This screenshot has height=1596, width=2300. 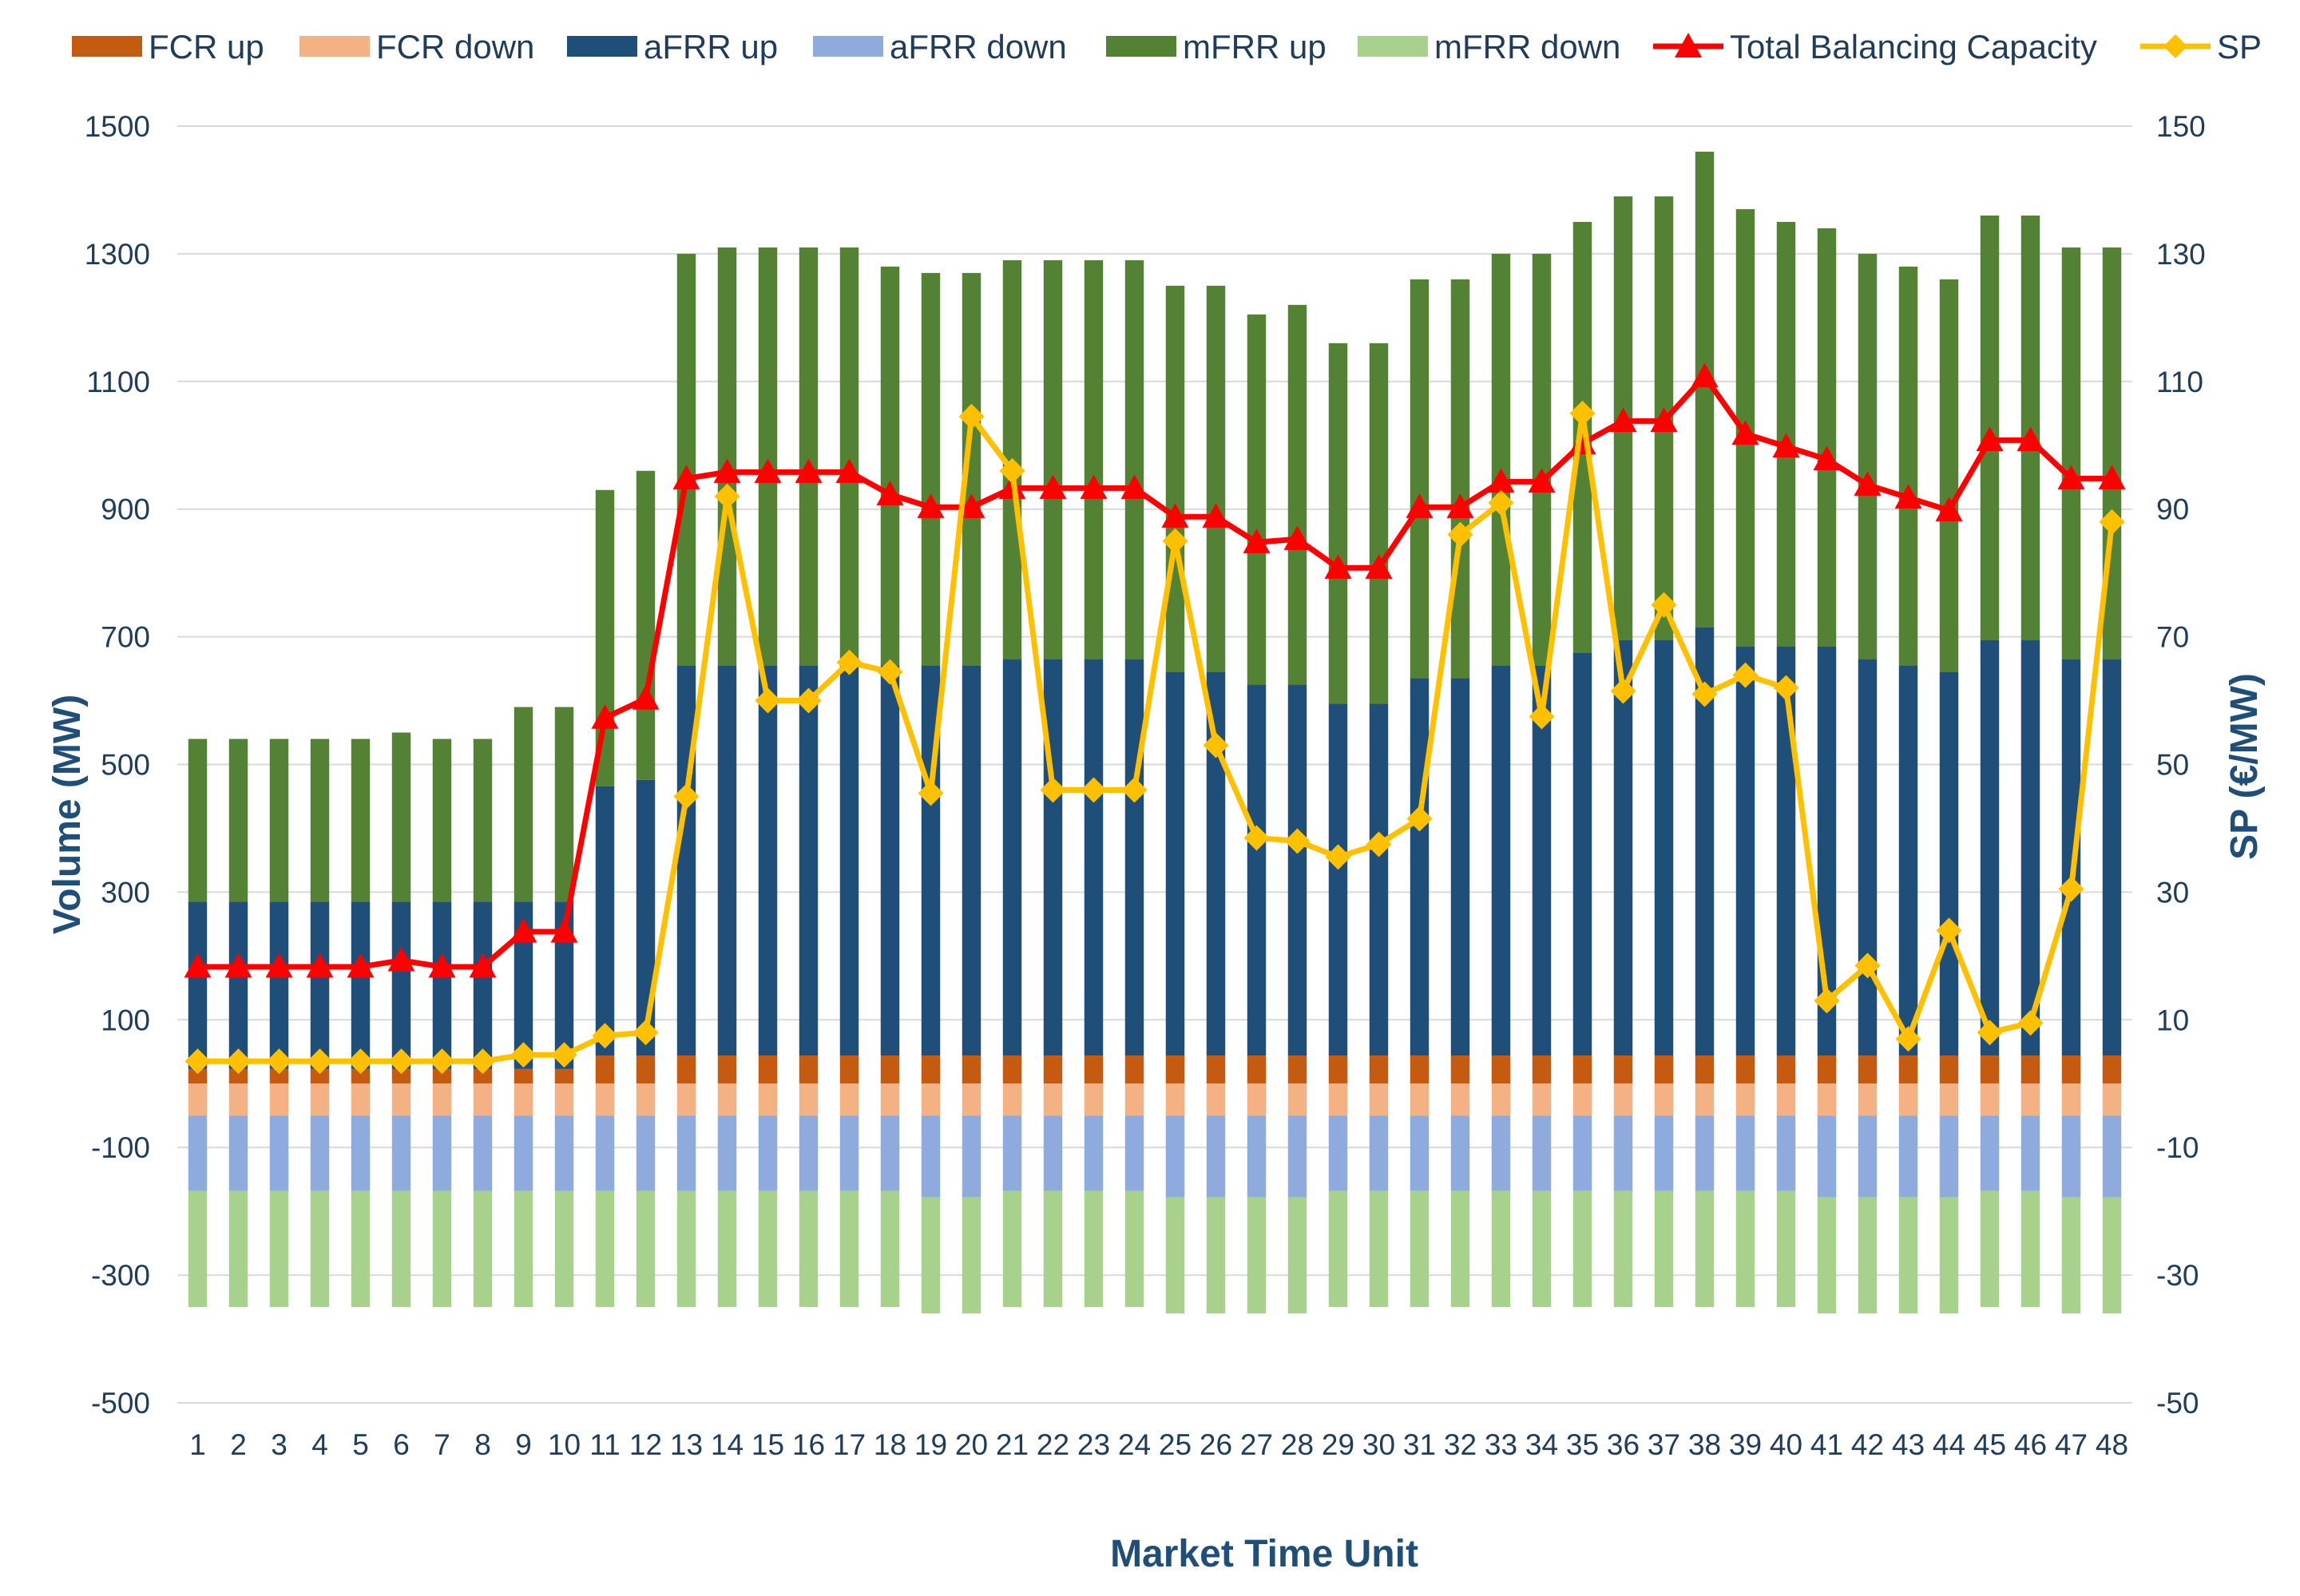 What do you see at coordinates (279, 1444) in the screenshot?
I see `x-tick-label: 3` at bounding box center [279, 1444].